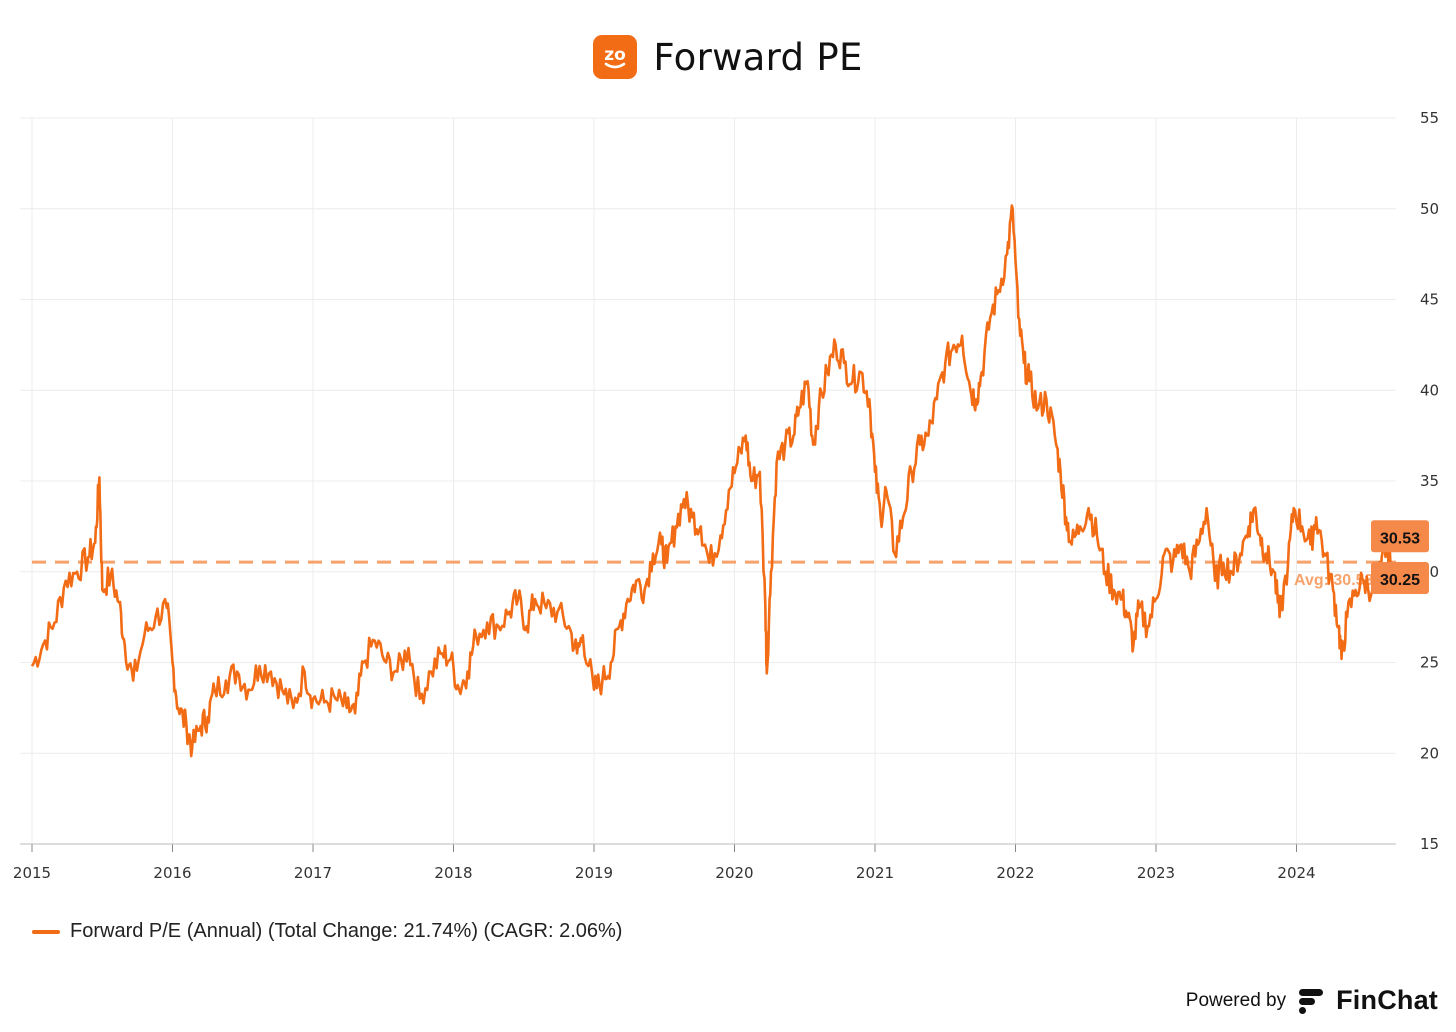 This screenshot has height=1032, width=1456. What do you see at coordinates (1429, 481) in the screenshot?
I see `y-tick-label: 35` at bounding box center [1429, 481].